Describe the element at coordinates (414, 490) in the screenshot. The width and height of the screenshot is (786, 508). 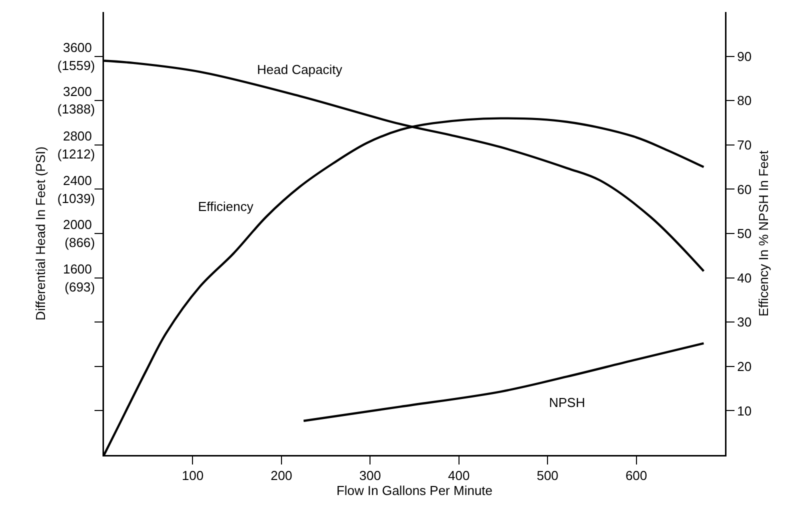
I see `x-axis-title: Flow In Gallons Per Minute` at that location.